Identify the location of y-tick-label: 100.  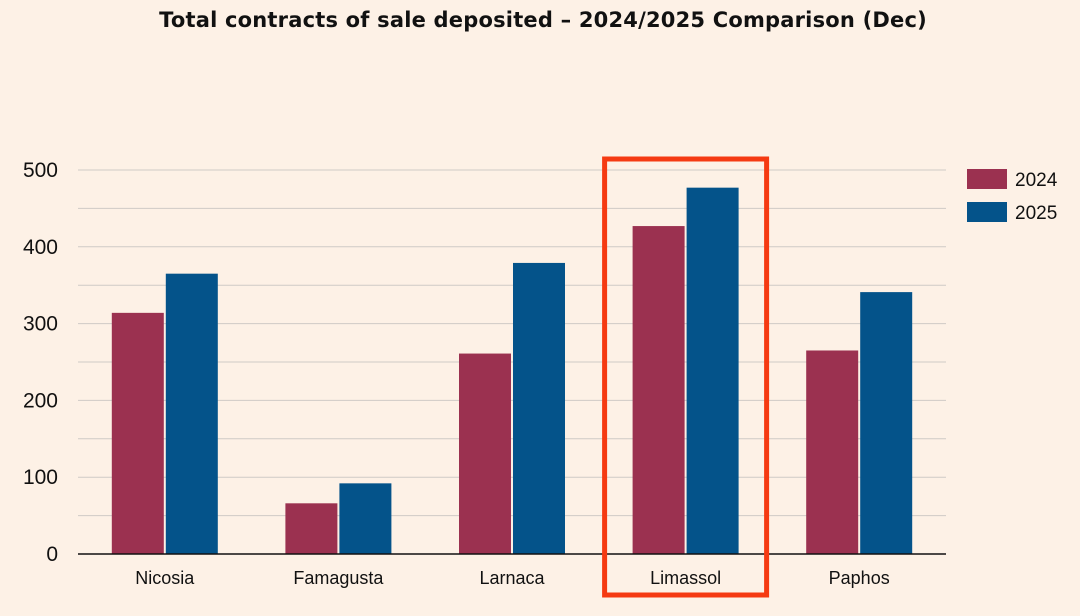
(40, 477).